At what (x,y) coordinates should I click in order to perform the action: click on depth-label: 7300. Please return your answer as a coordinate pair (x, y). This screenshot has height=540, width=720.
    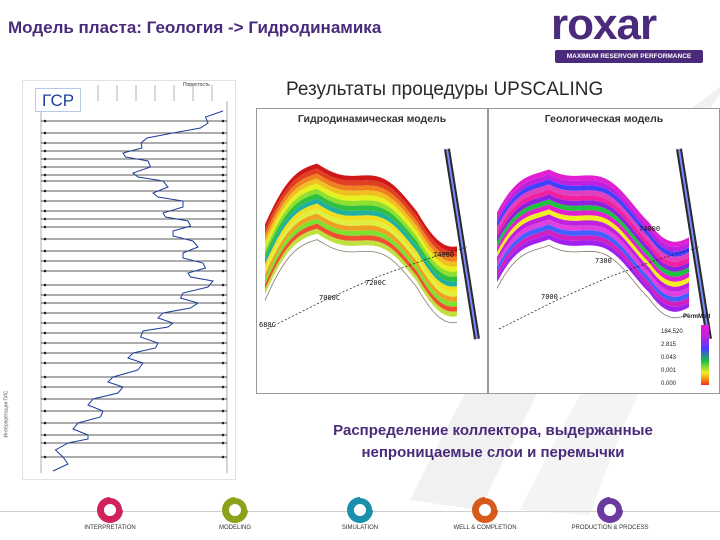
    Looking at the image, I should click on (603, 261).